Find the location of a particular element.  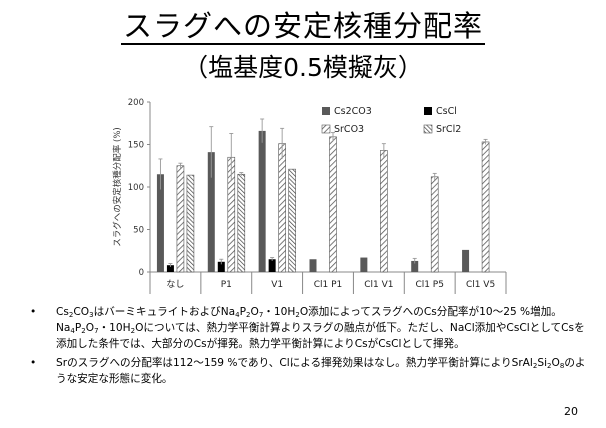

legend-label: Cs2CO3 is located at coordinates (353, 111).